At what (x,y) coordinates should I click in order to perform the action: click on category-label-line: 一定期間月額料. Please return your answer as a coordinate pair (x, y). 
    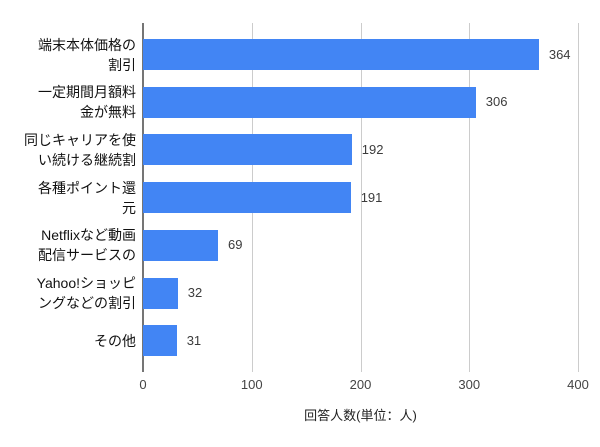
    Looking at the image, I should click on (87, 92).